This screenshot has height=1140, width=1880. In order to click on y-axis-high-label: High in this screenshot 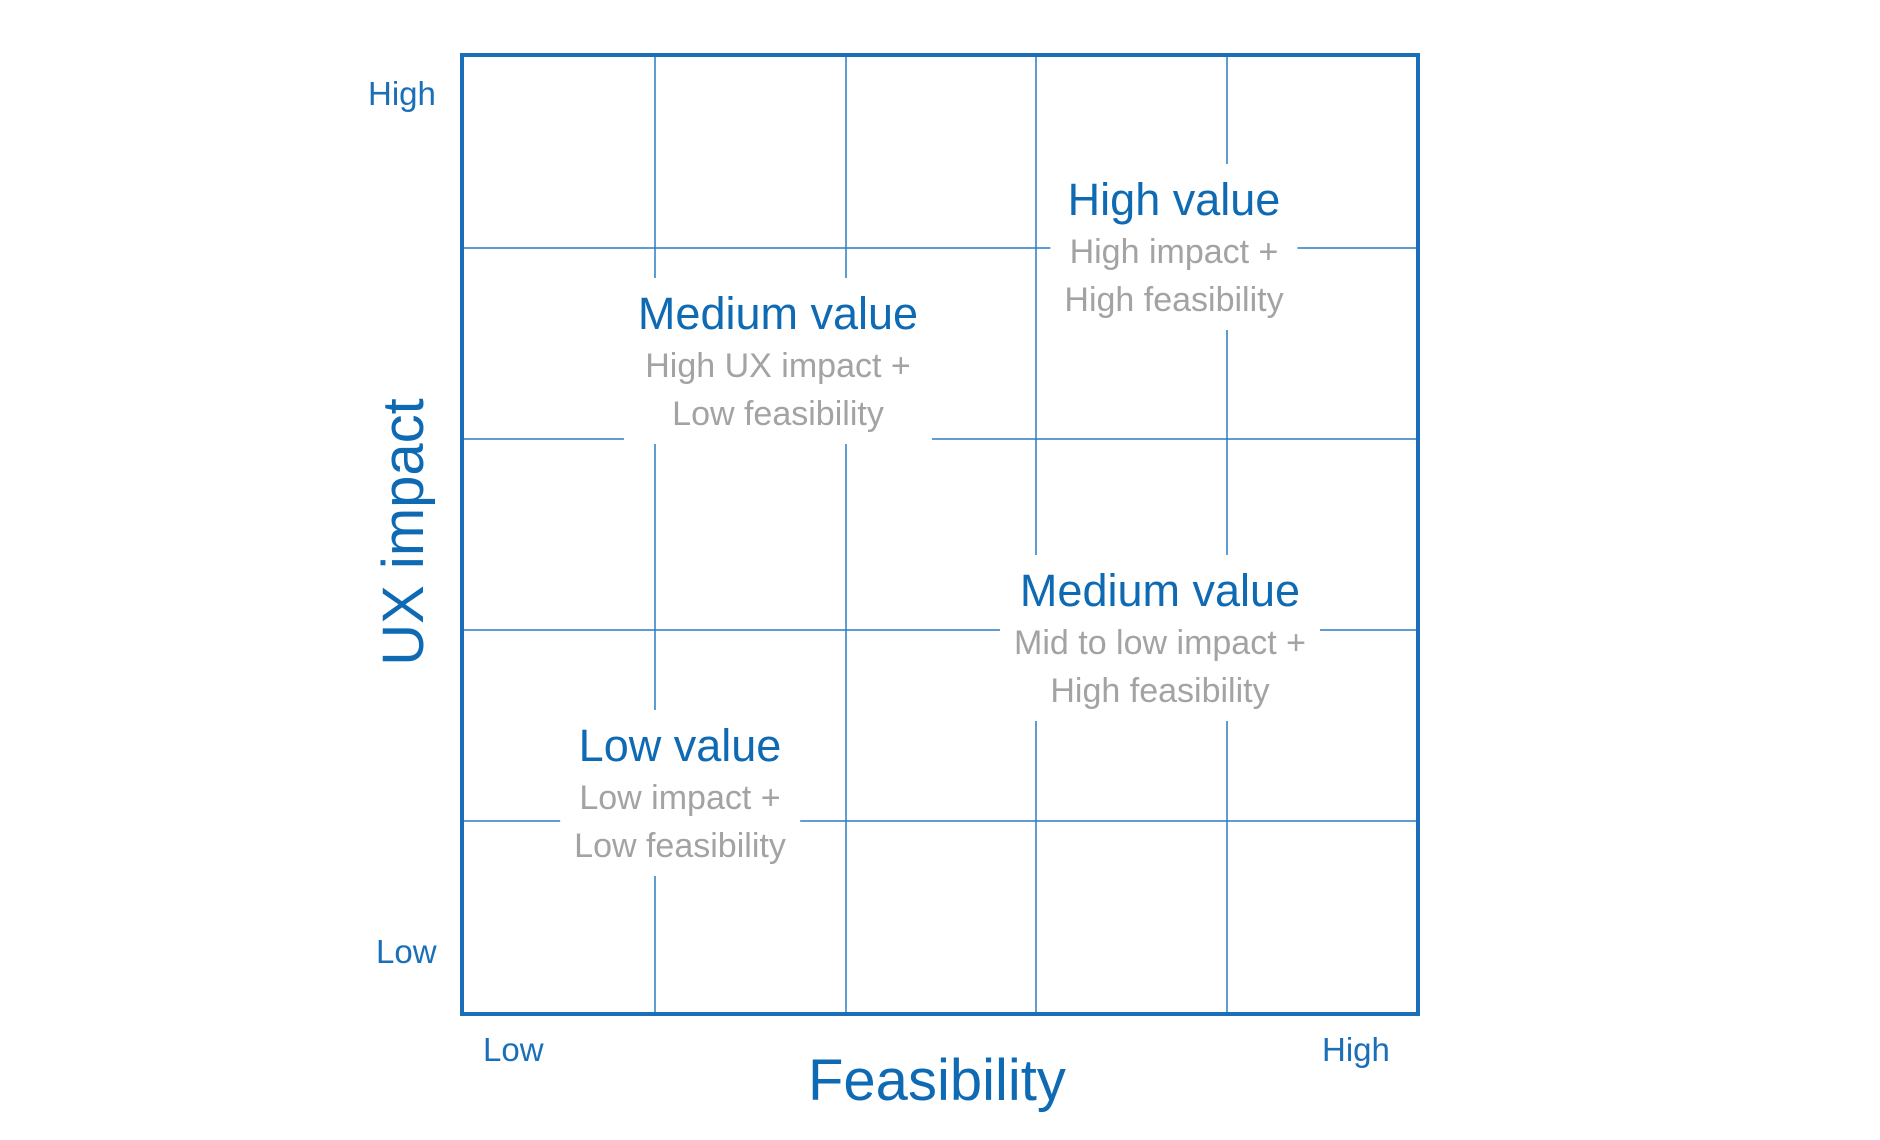, I will do `click(402, 93)`.